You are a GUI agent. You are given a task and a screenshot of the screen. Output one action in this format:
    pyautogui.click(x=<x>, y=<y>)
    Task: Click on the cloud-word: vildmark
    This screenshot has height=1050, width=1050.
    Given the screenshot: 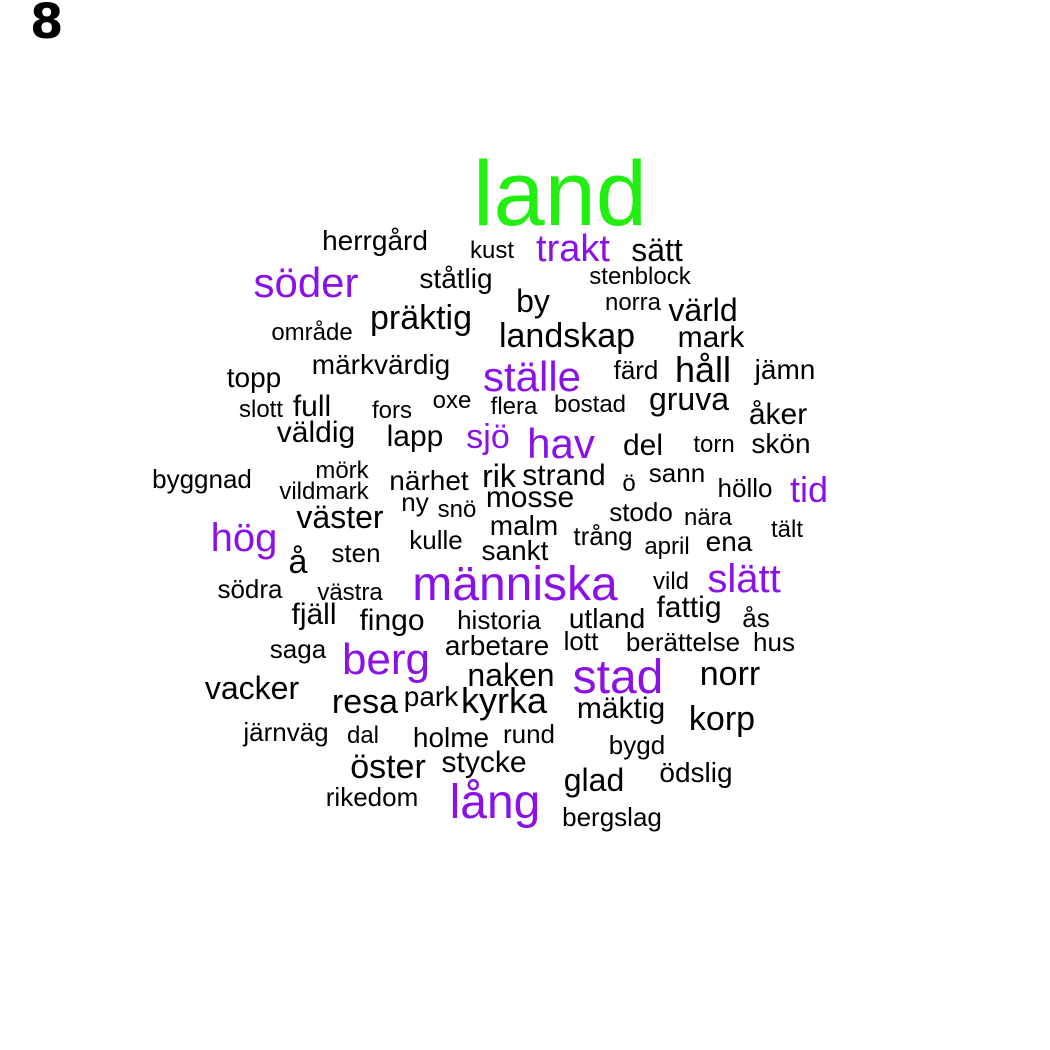 What is the action you would take?
    pyautogui.click(x=324, y=491)
    